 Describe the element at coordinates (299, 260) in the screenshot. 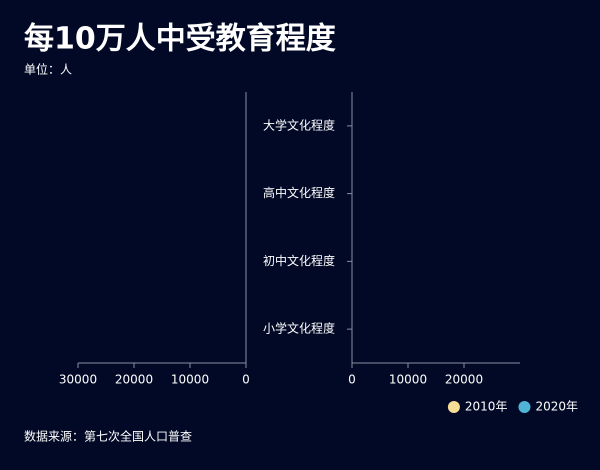

I see `category-label: 初中文化程度` at that location.